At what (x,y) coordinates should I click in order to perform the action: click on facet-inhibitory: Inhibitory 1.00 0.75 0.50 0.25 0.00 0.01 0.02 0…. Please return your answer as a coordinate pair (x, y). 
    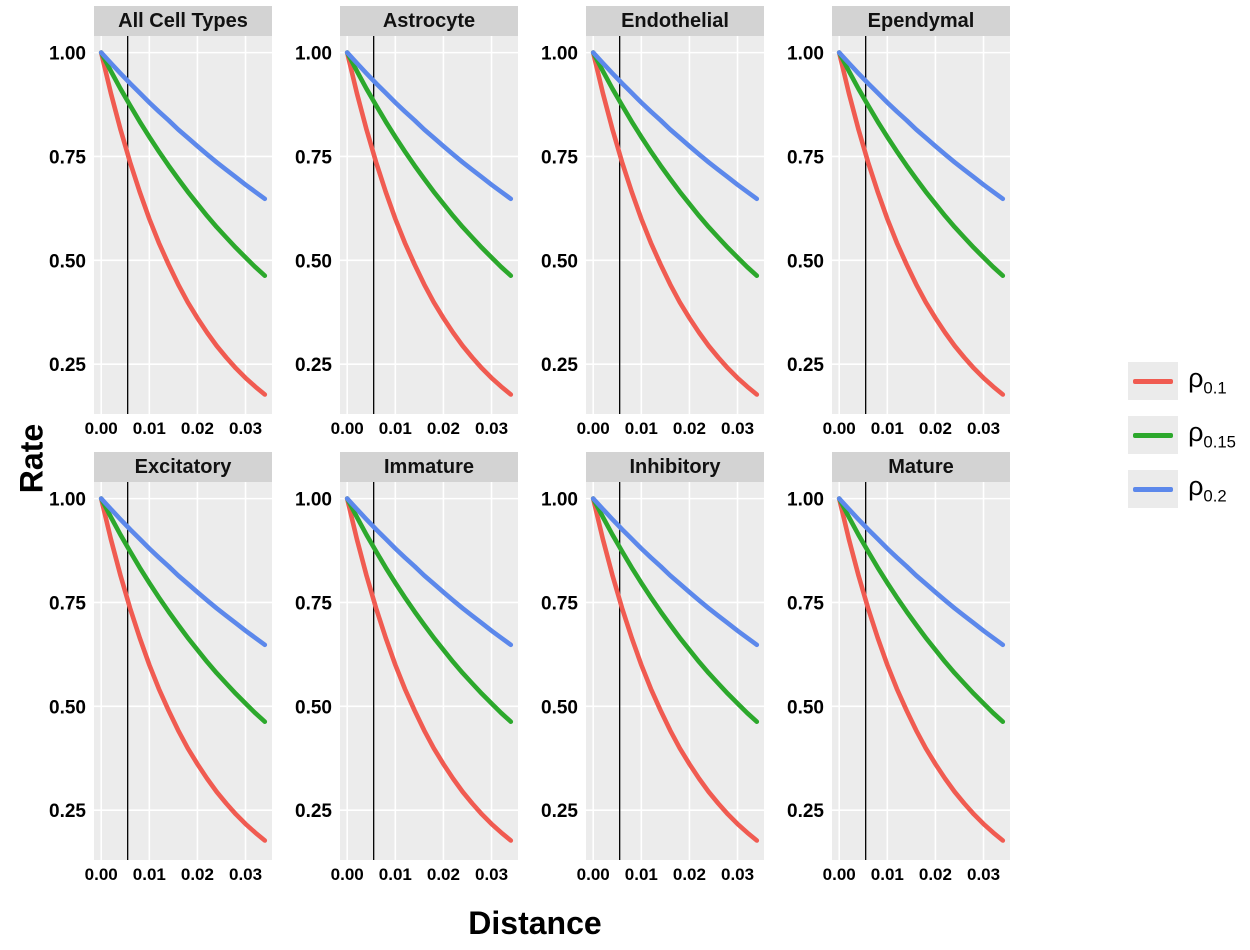
    Looking at the image, I should click on (646, 669).